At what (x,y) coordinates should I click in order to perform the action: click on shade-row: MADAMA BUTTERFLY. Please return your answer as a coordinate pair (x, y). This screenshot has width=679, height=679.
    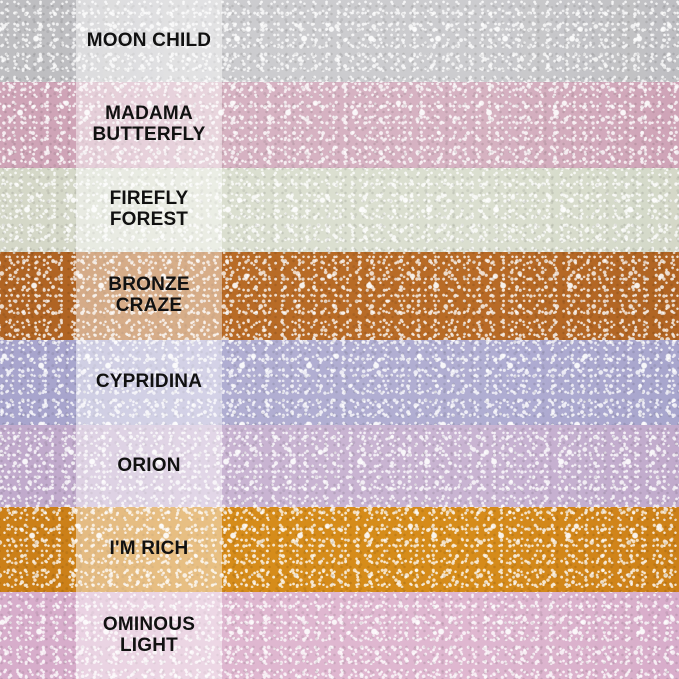
    Looking at the image, I should click on (339, 125).